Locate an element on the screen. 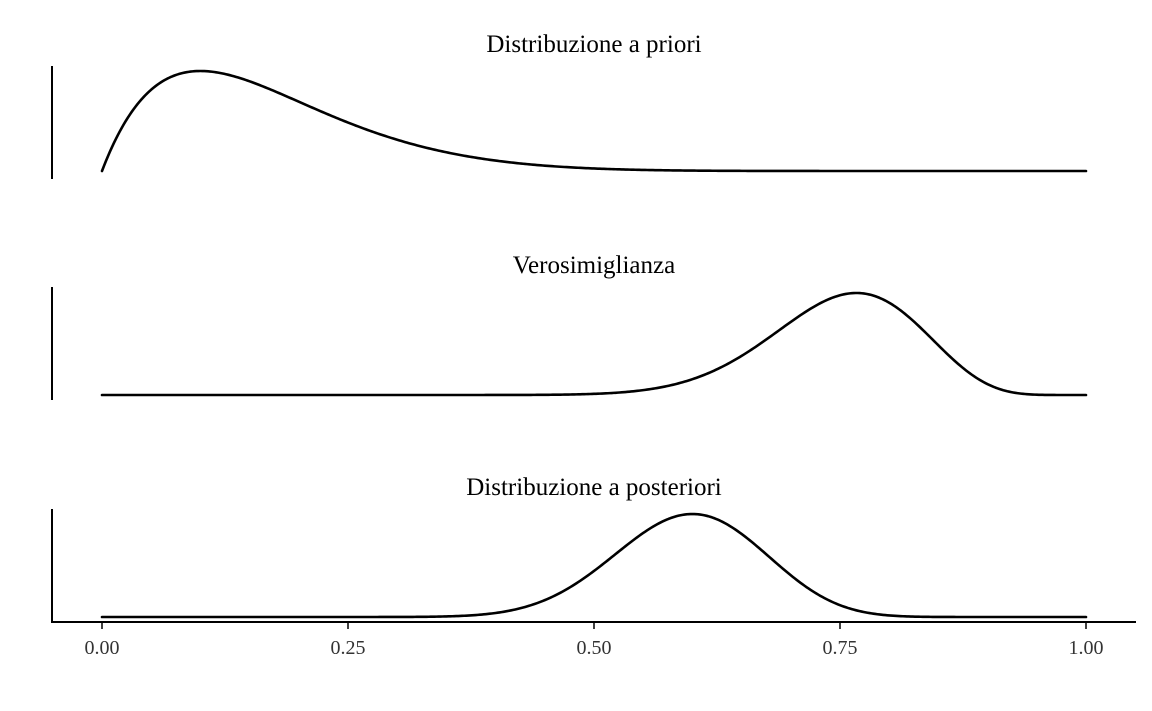 The height and width of the screenshot is (711, 1152). panel-title-posterior: Distribuzione a posteriori is located at coordinates (594, 487).